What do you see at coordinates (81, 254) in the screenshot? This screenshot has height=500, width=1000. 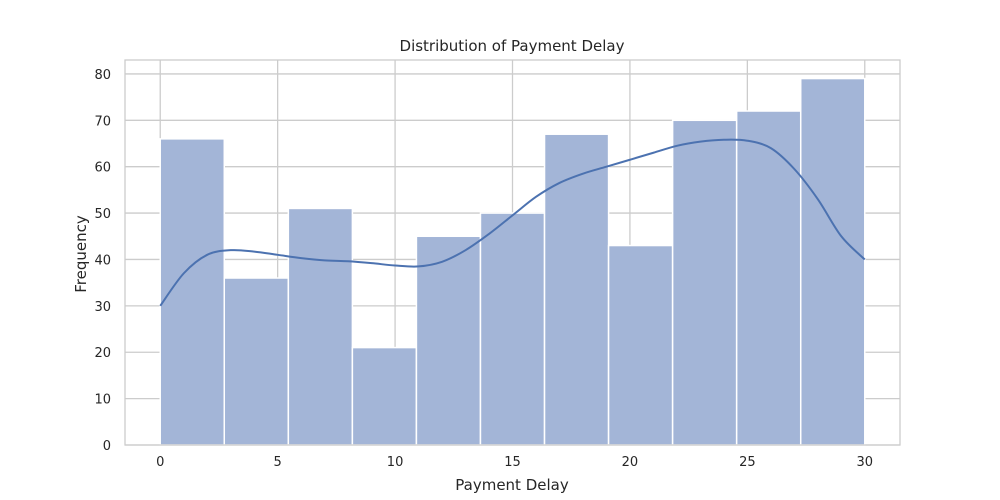 I see `y-axis-label: Frequency` at bounding box center [81, 254].